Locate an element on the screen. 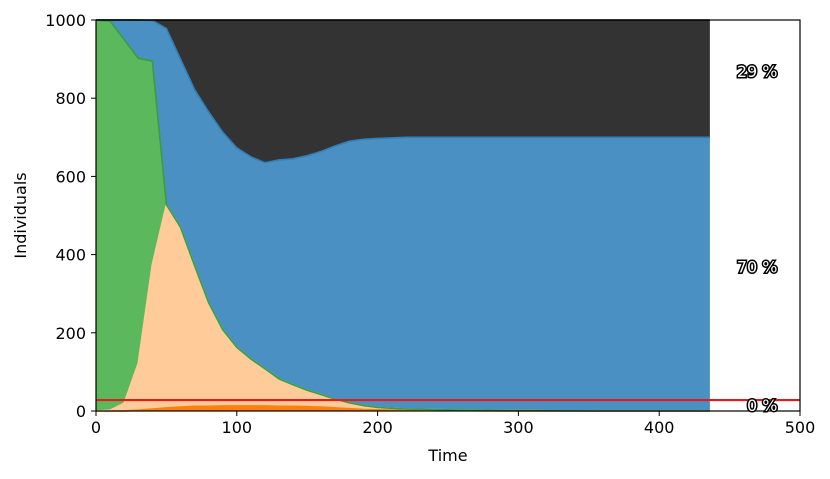 The image size is (830, 479). x-tick-label: 500 is located at coordinates (800, 427).